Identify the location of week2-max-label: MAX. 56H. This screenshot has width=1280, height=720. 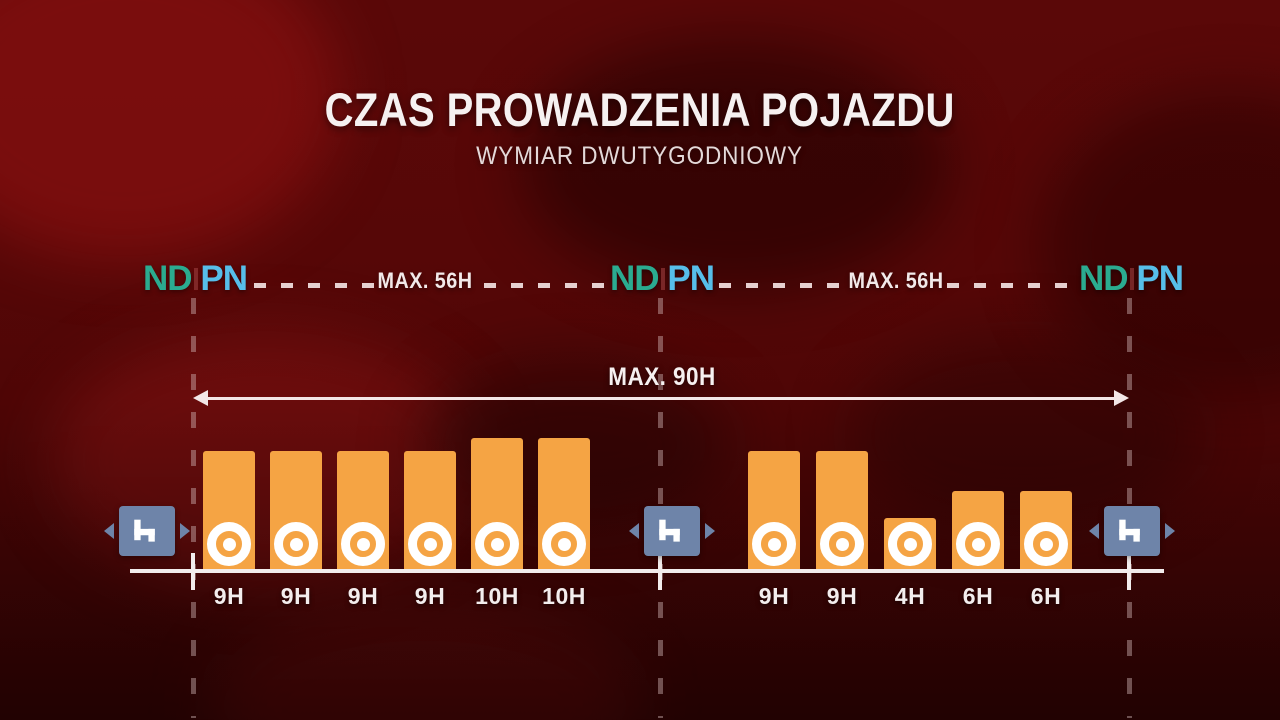
(896, 280).